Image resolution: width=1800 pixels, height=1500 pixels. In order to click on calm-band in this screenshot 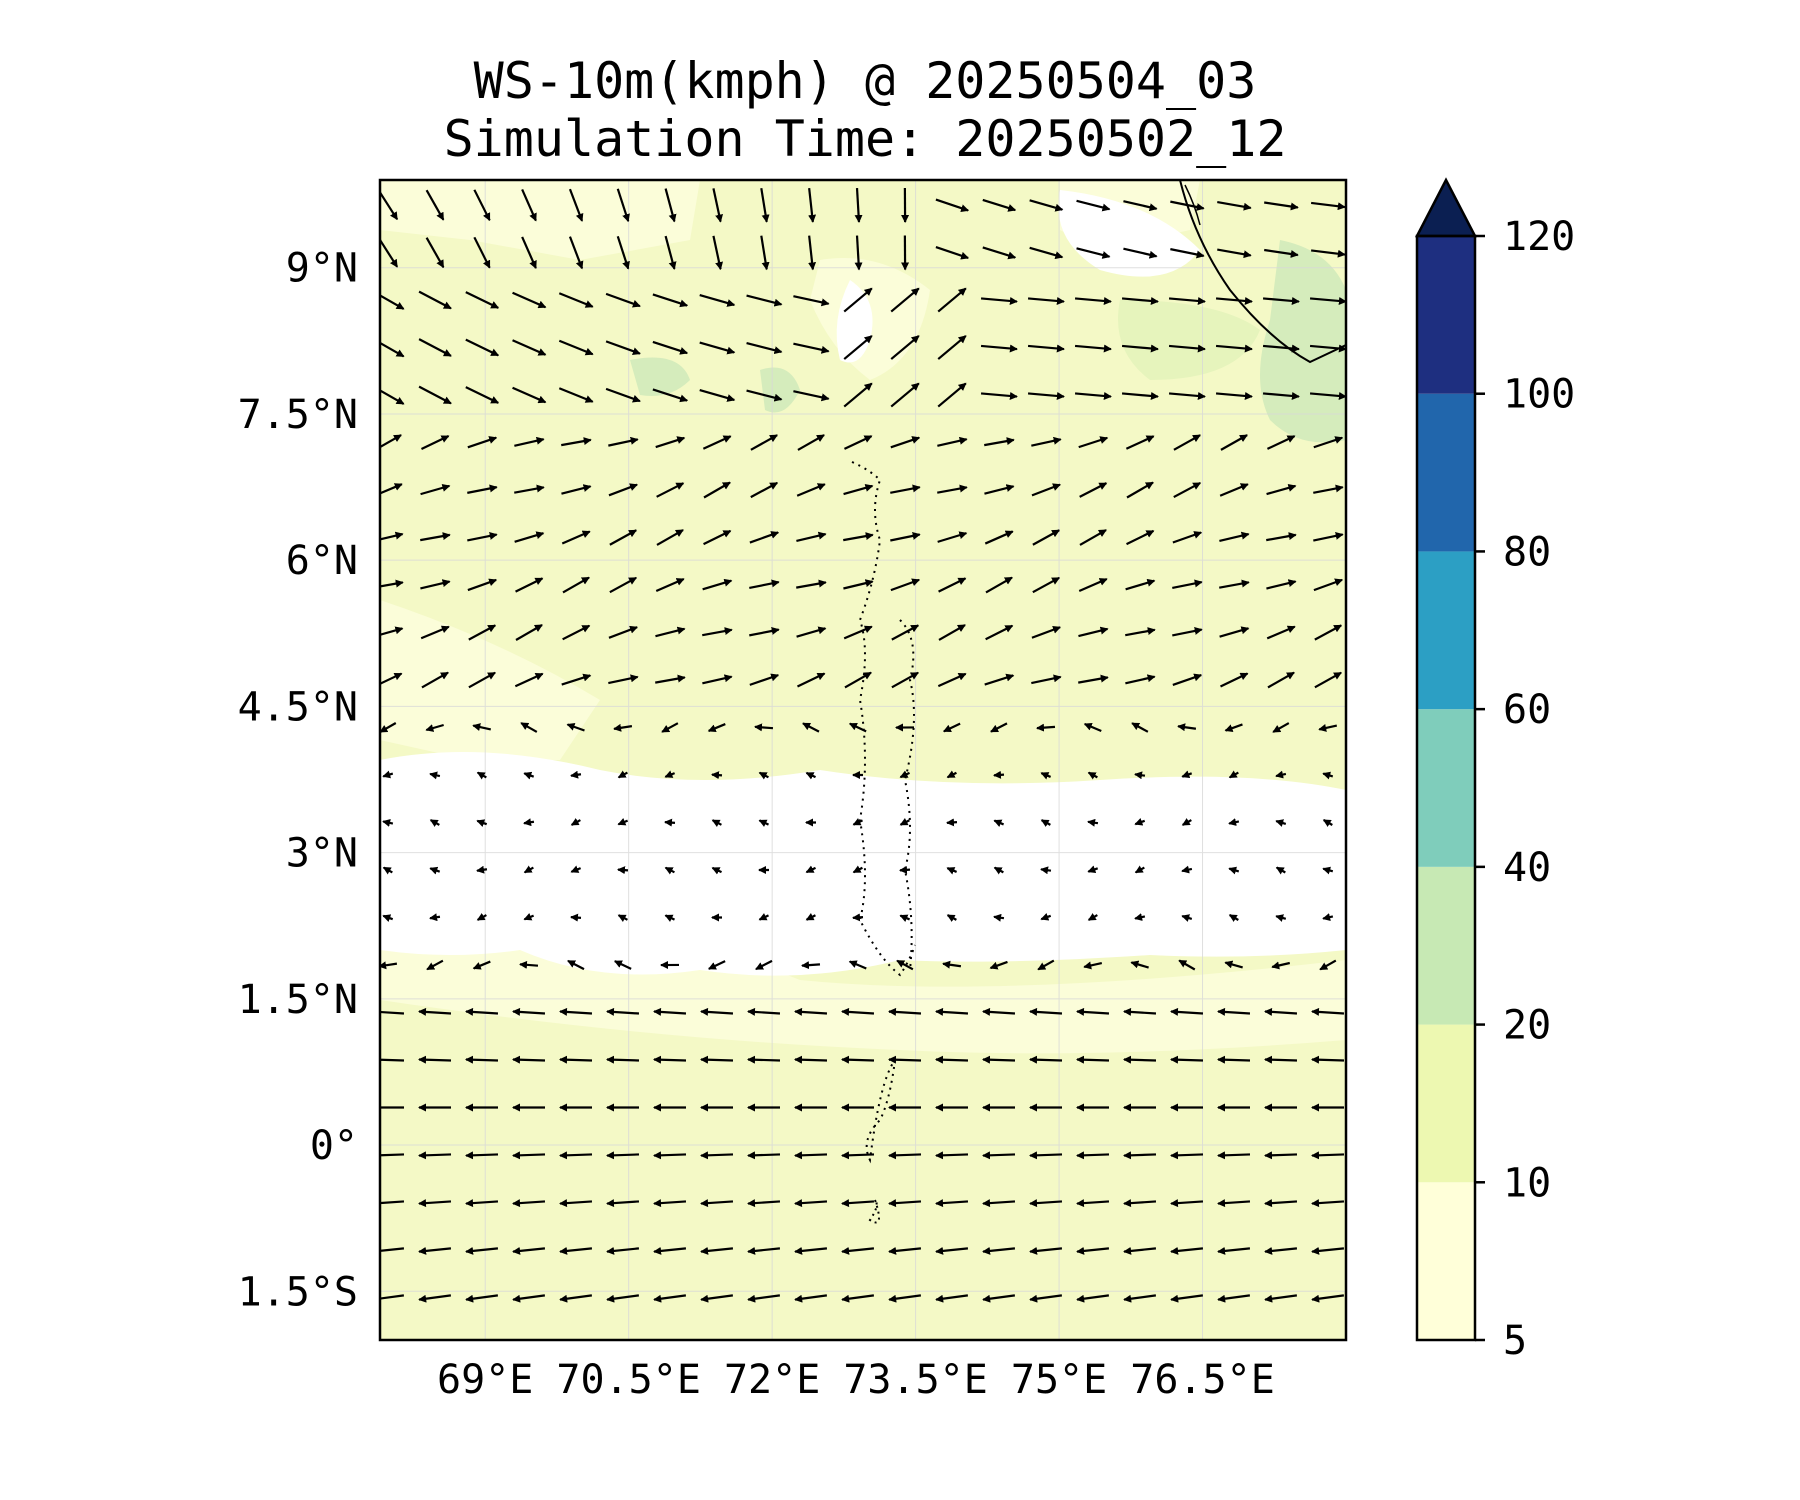, I will do `click(863, 864)`.